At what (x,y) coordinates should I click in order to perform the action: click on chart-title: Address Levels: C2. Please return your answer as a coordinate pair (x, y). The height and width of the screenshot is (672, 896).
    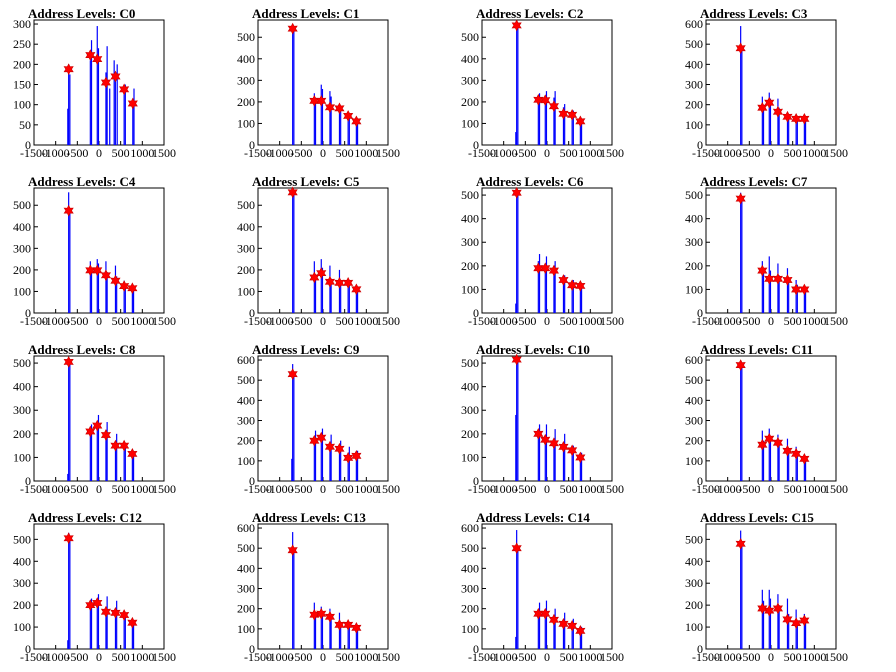
    Looking at the image, I should click on (530, 13).